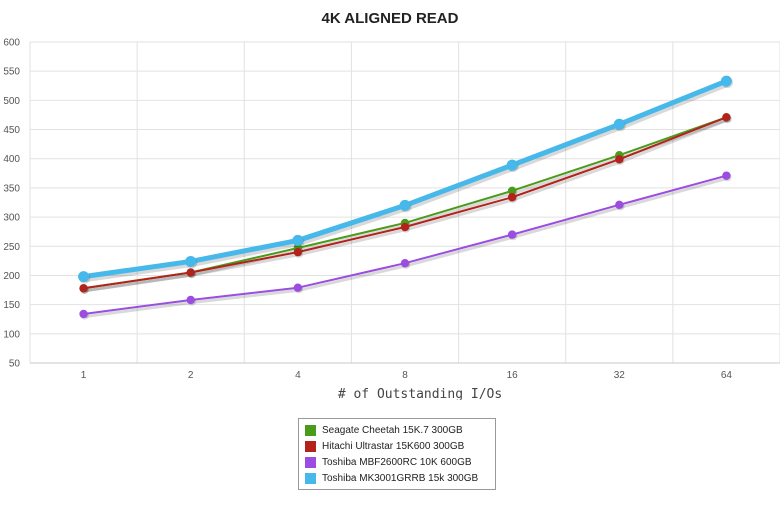  I want to click on x-tick-label: 64, so click(727, 375).